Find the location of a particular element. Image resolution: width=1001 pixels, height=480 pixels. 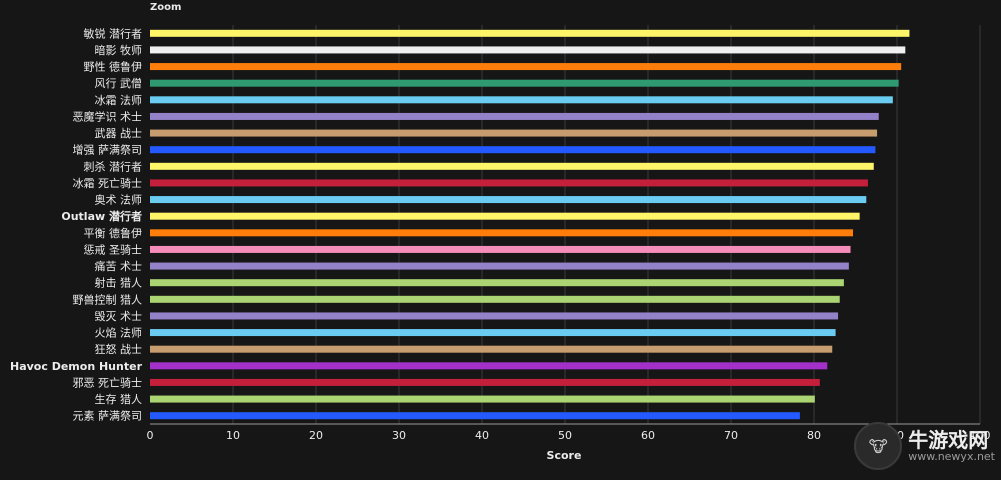

x-tick-label: 20 is located at coordinates (316, 435).